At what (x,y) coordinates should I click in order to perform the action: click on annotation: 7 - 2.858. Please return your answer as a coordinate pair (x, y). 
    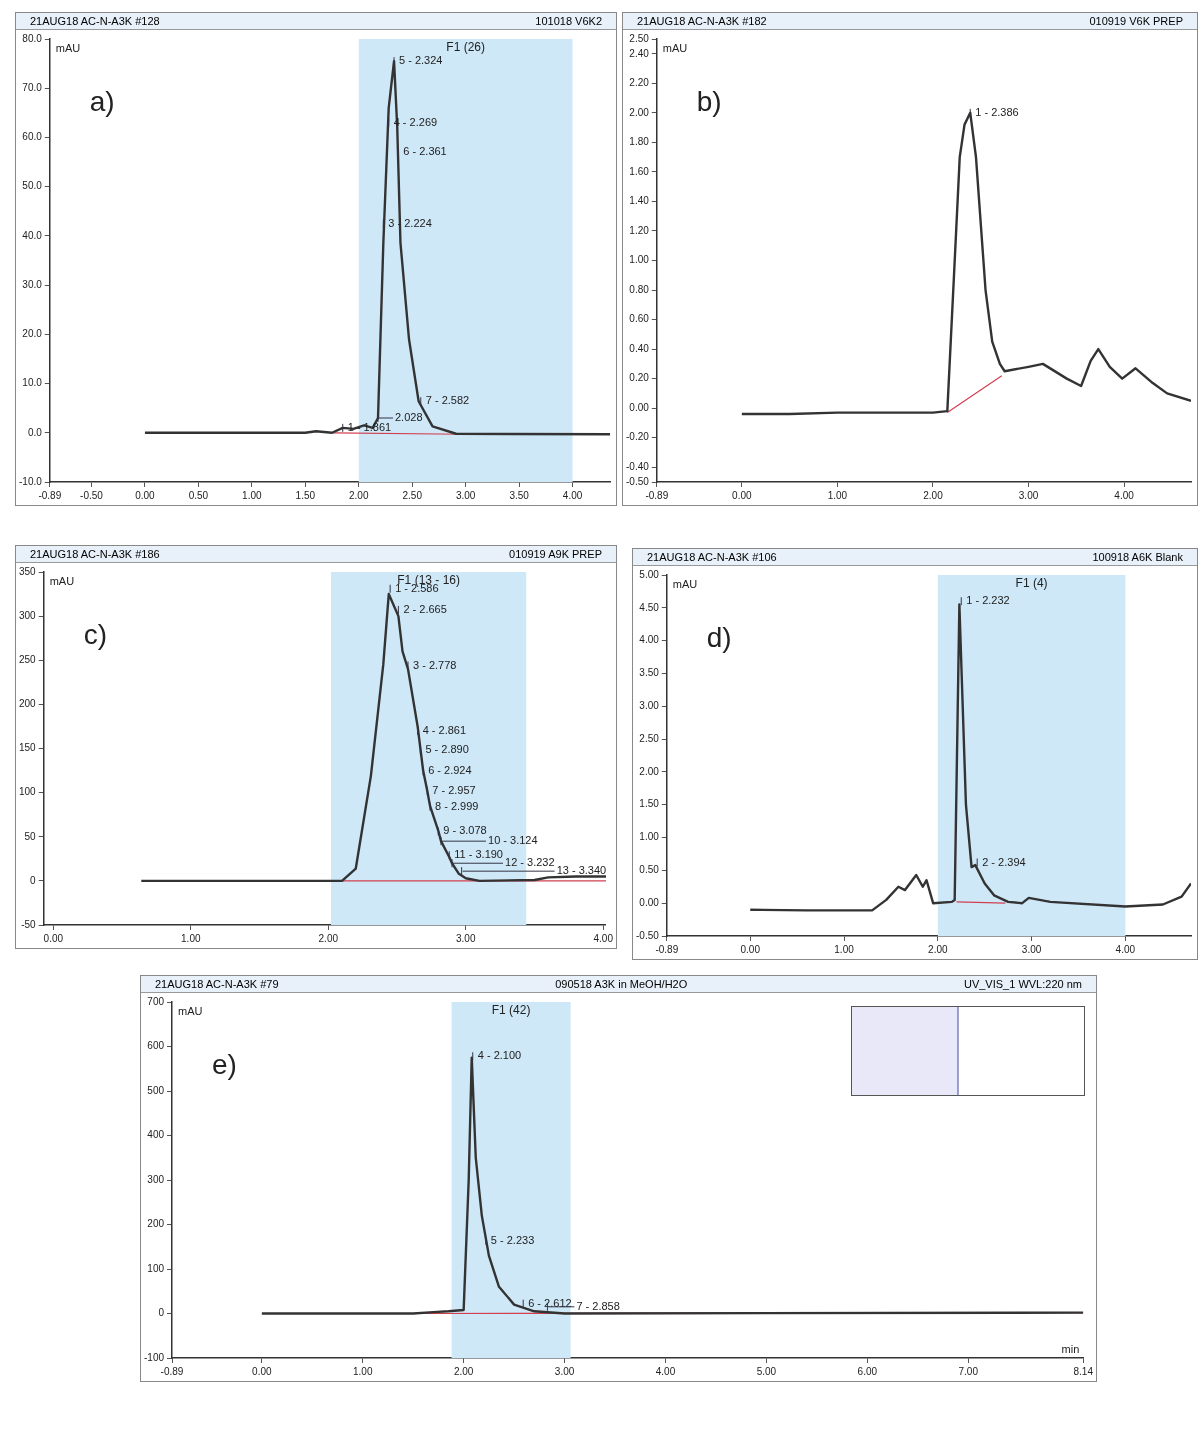
    Looking at the image, I should click on (598, 1305).